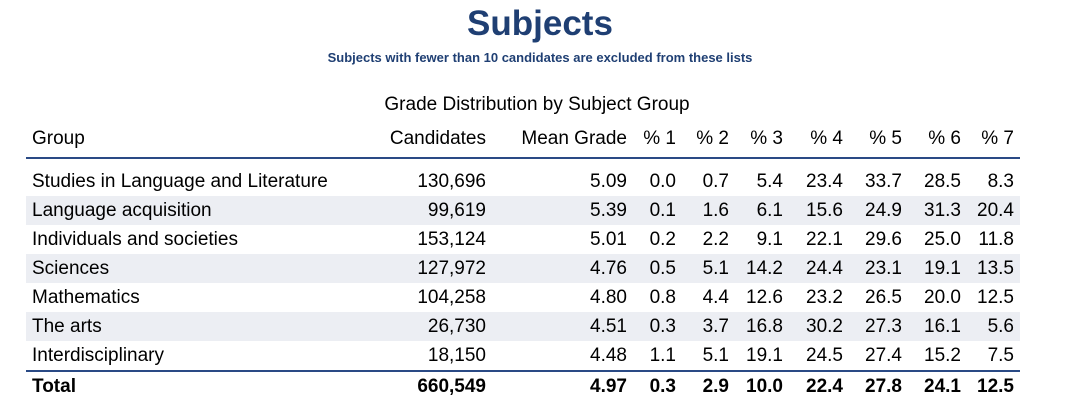 This screenshot has width=1080, height=410. Describe the element at coordinates (456, 355) in the screenshot. I see `cell-candidates: 18,150` at that location.